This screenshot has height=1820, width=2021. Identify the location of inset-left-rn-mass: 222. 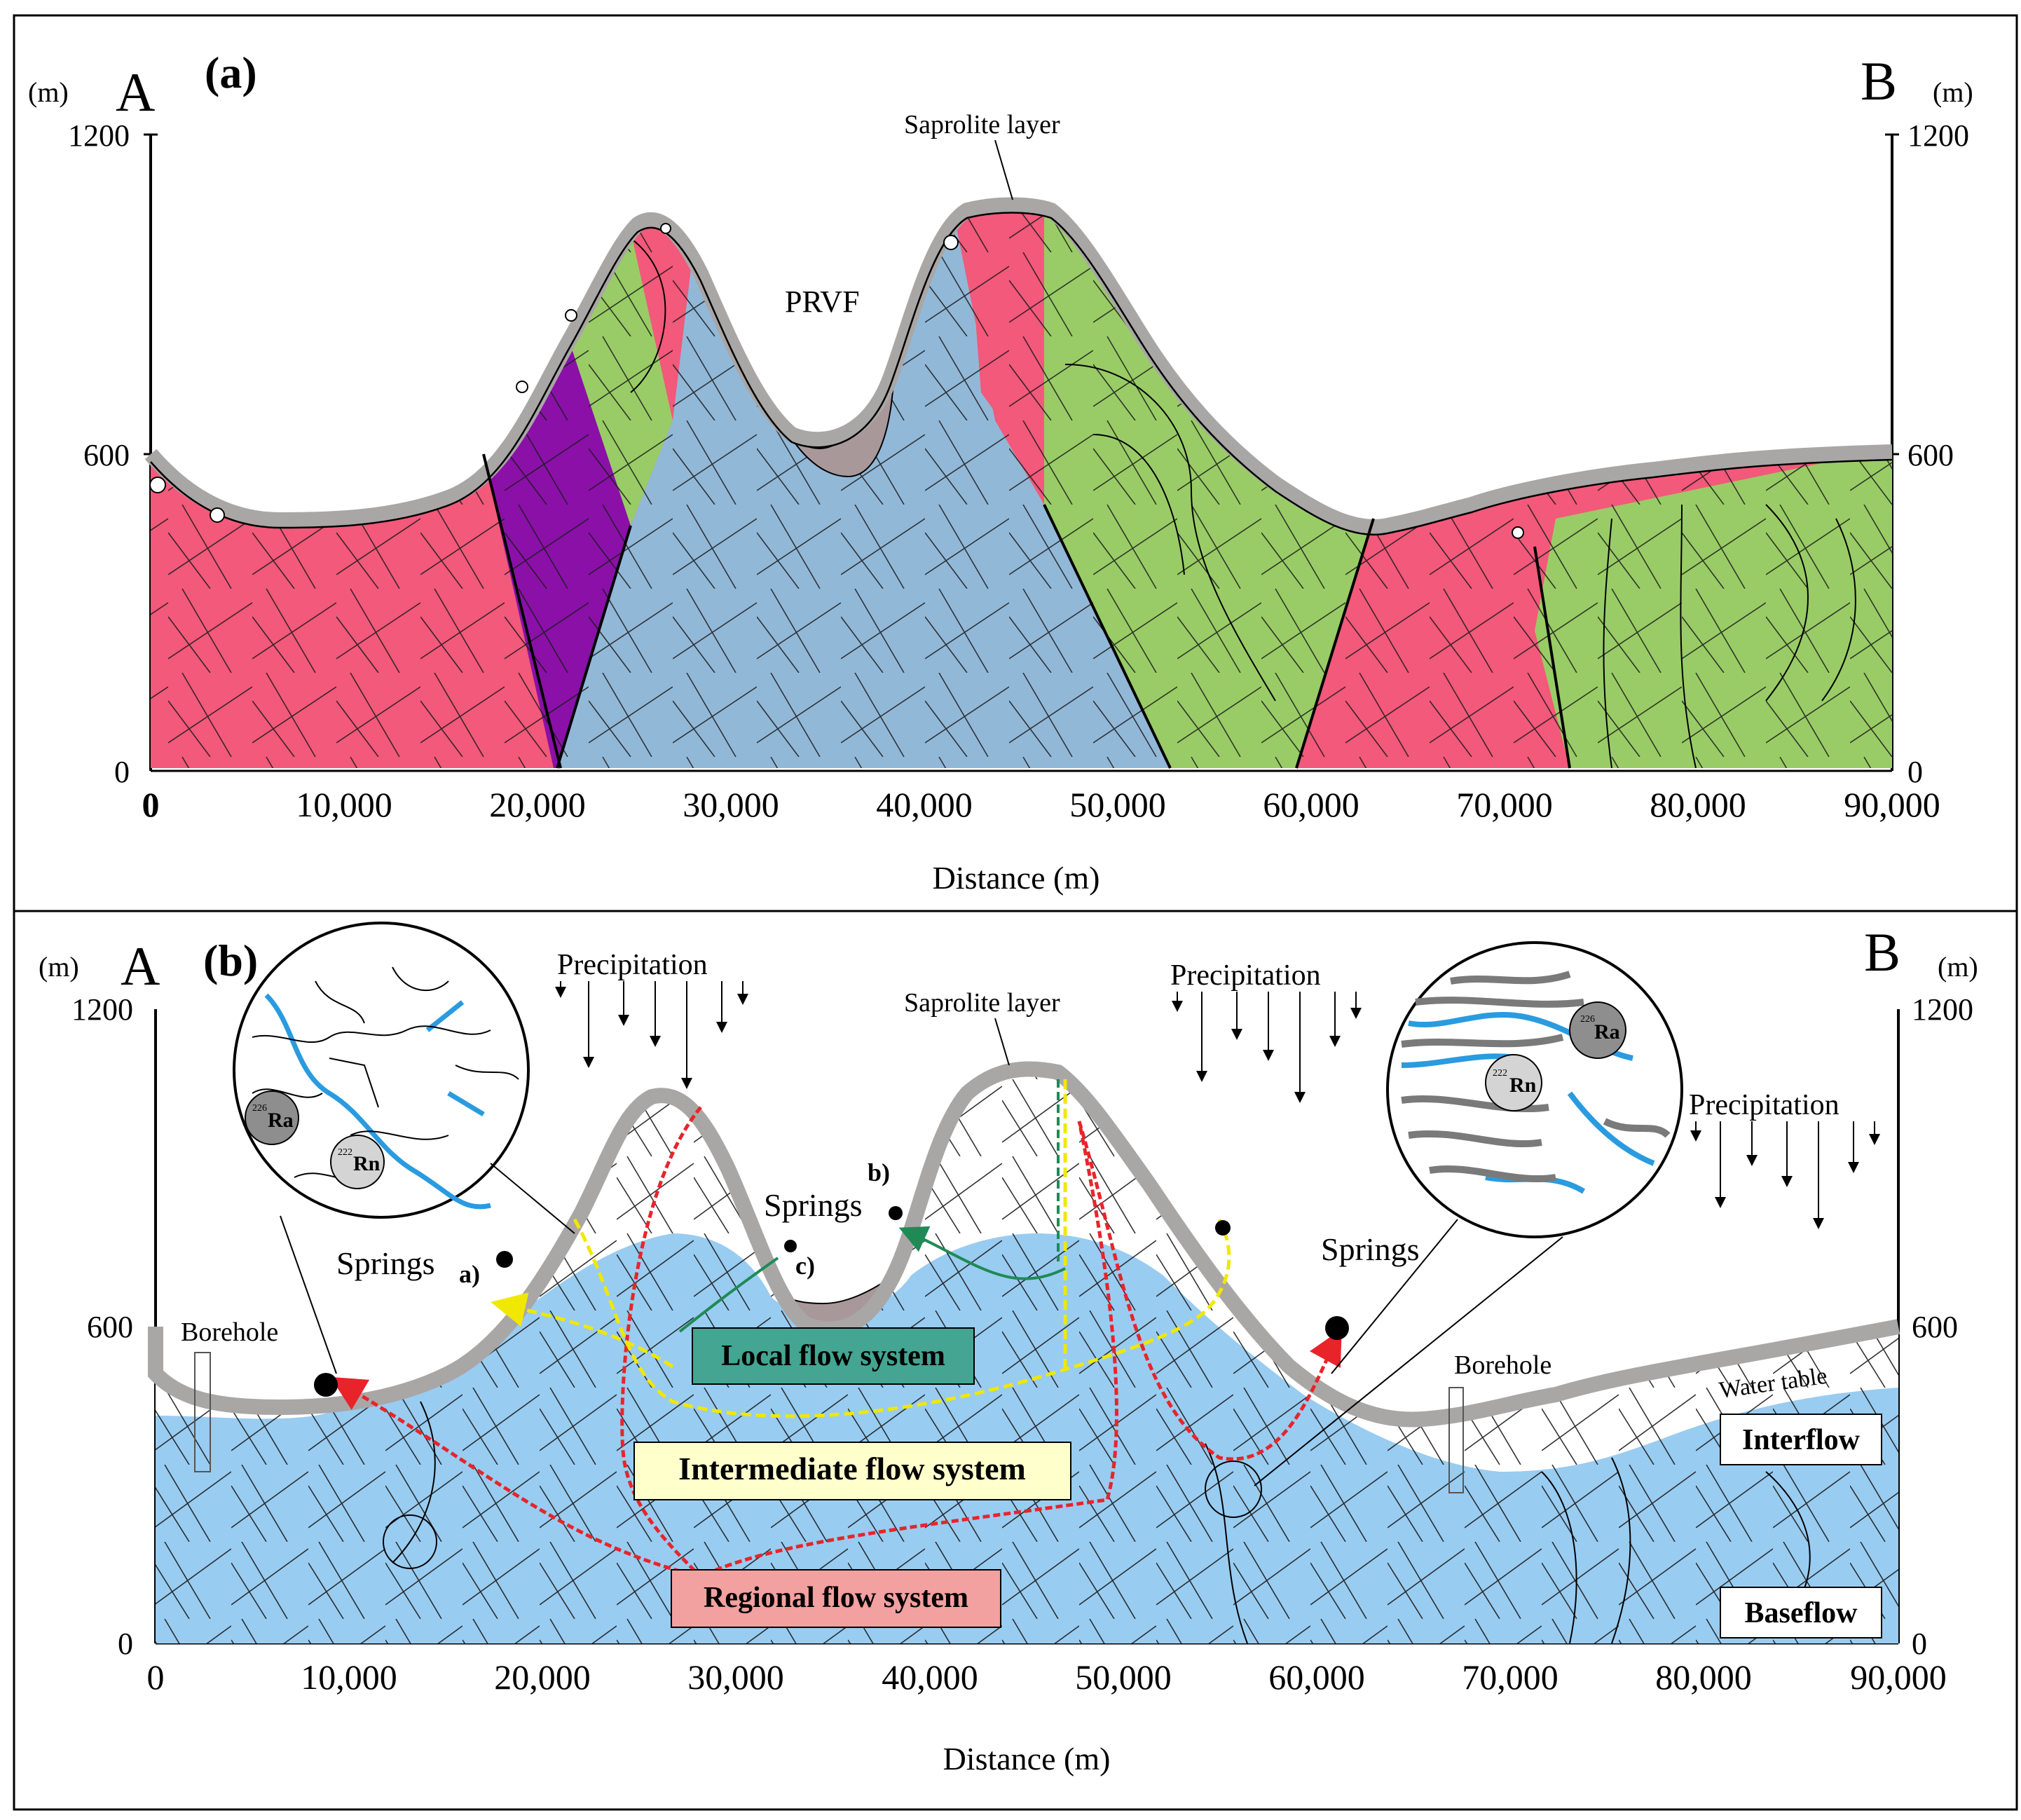
(345, 1152).